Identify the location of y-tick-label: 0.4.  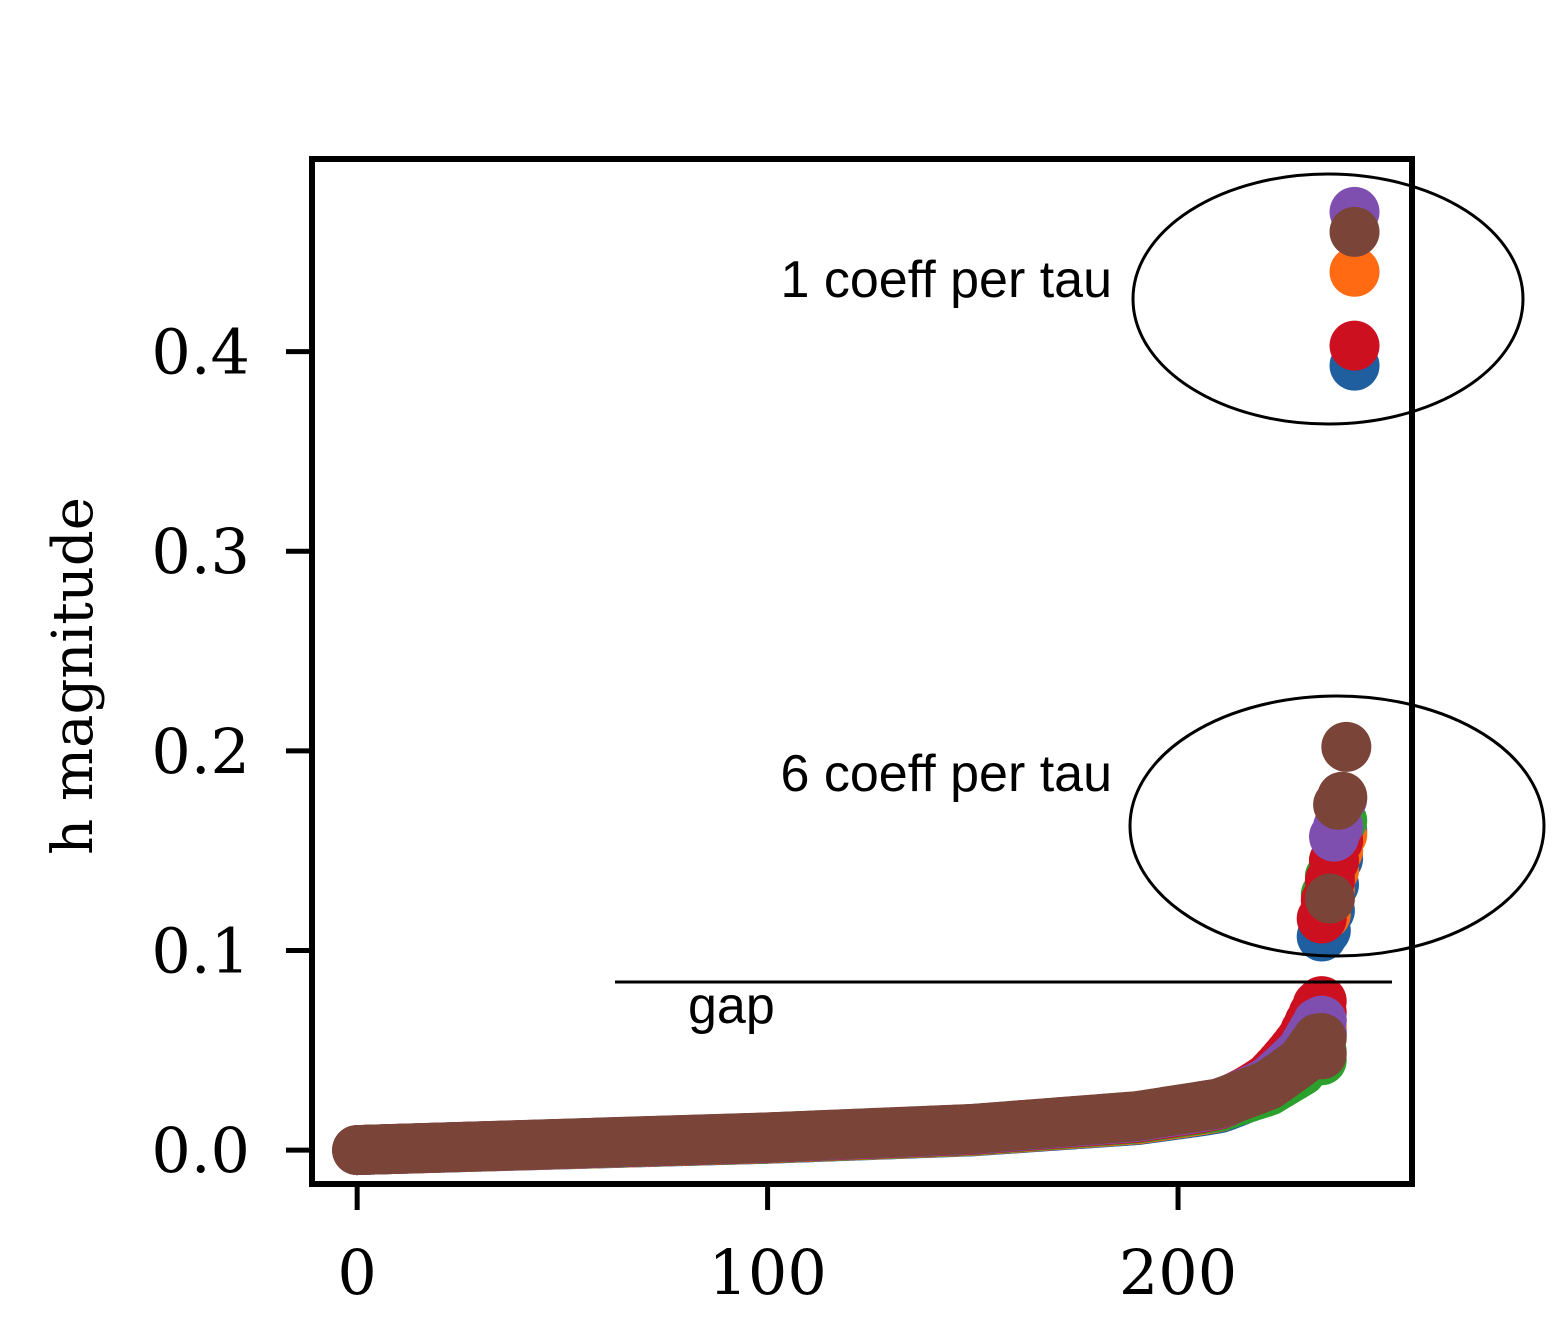
(200, 352).